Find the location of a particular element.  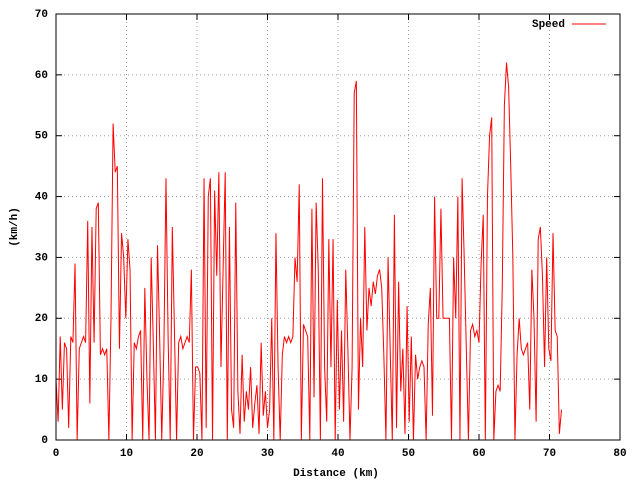

y-axis-label: (km/h) is located at coordinates (15, 227).